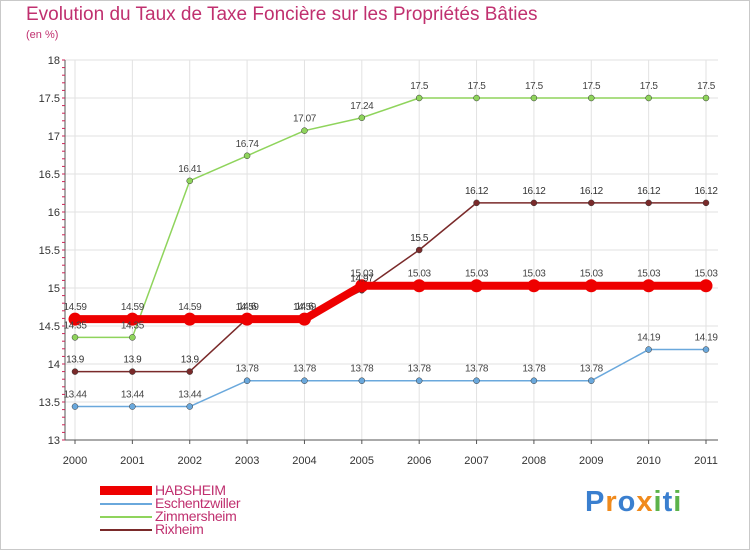 Image resolution: width=750 pixels, height=550 pixels. Describe the element at coordinates (189, 461) in the screenshot. I see `x-tick-label: 2002` at that location.